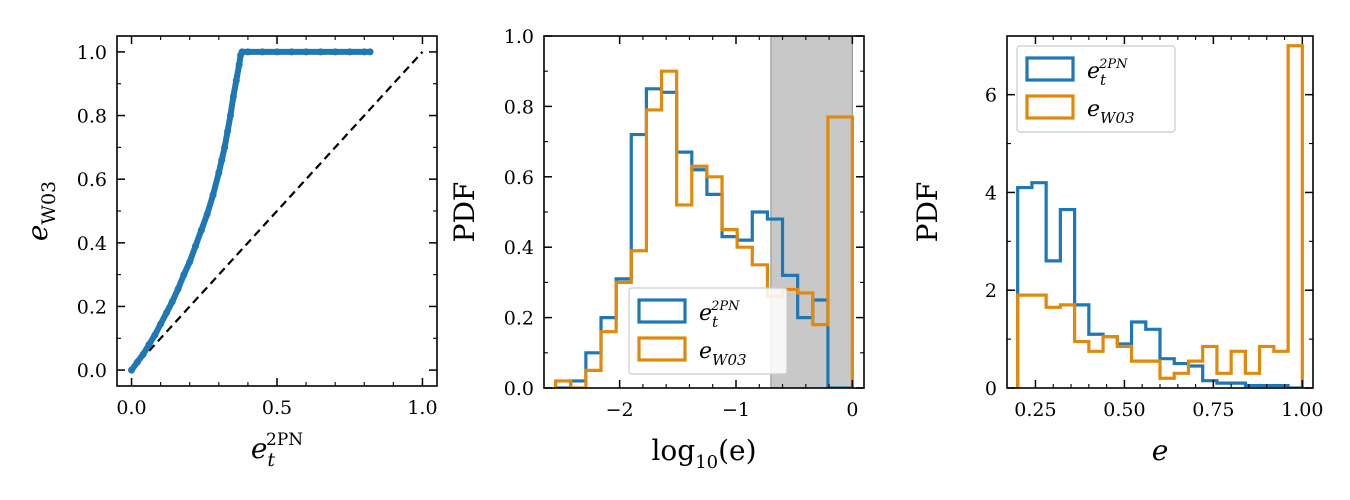  I want to click on y-axis-label: eW03, so click(40, 211).